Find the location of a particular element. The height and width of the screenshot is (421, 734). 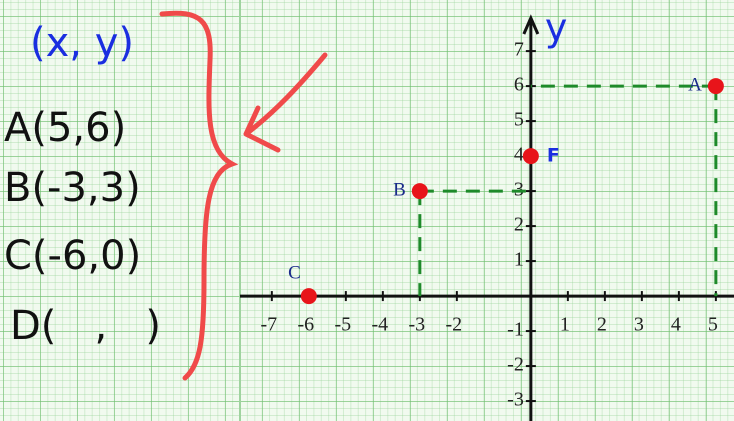

red-bracket is located at coordinates (199, 195).